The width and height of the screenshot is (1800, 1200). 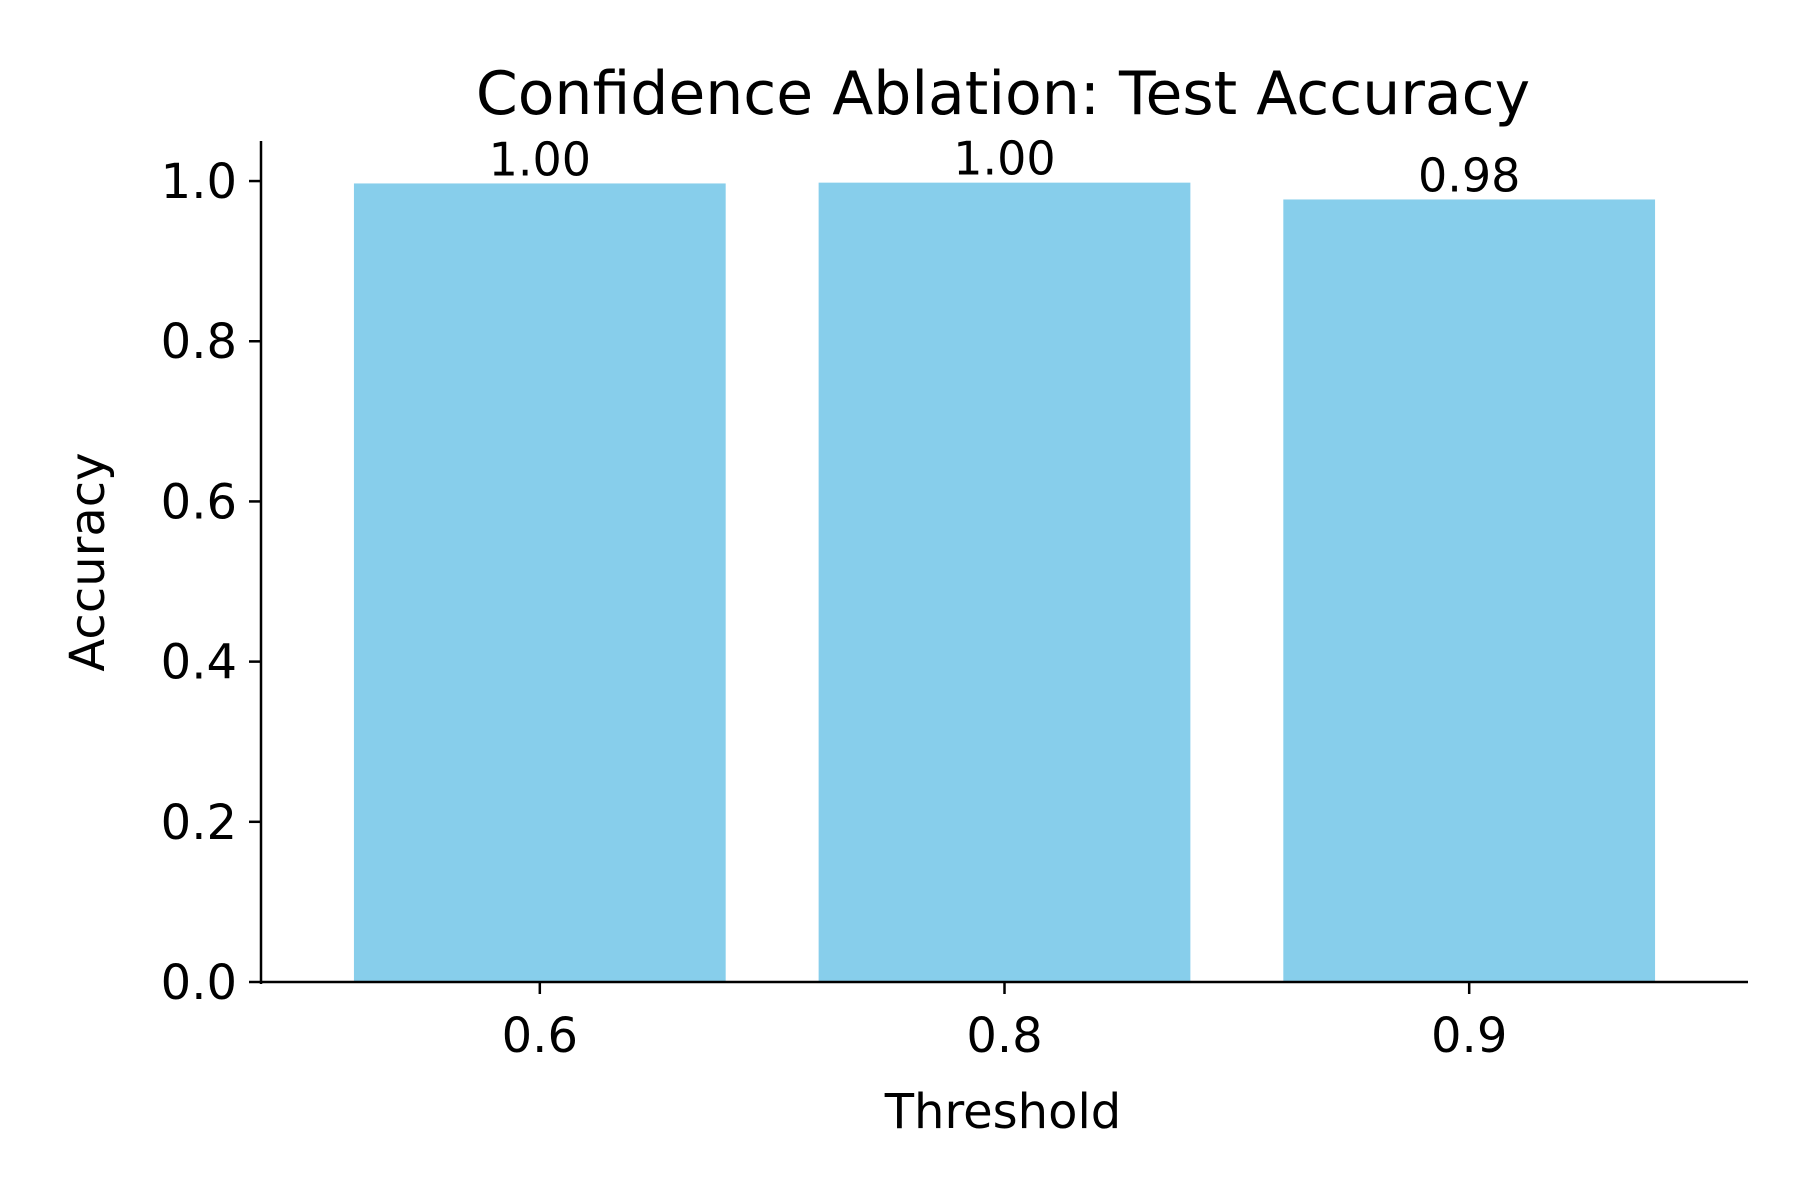 I want to click on y-tick-label: 0.8, so click(x=199, y=342).